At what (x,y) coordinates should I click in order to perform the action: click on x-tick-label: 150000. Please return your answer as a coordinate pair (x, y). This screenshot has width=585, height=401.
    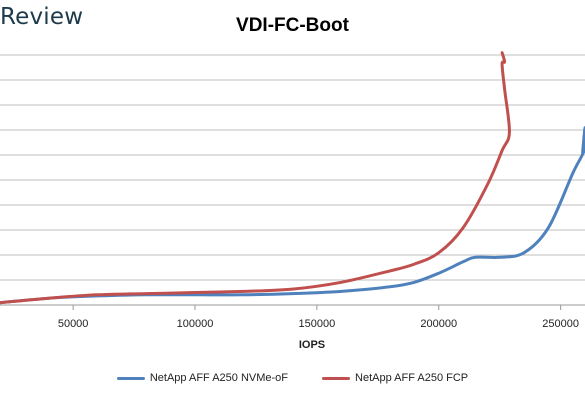
    Looking at the image, I should click on (317, 324).